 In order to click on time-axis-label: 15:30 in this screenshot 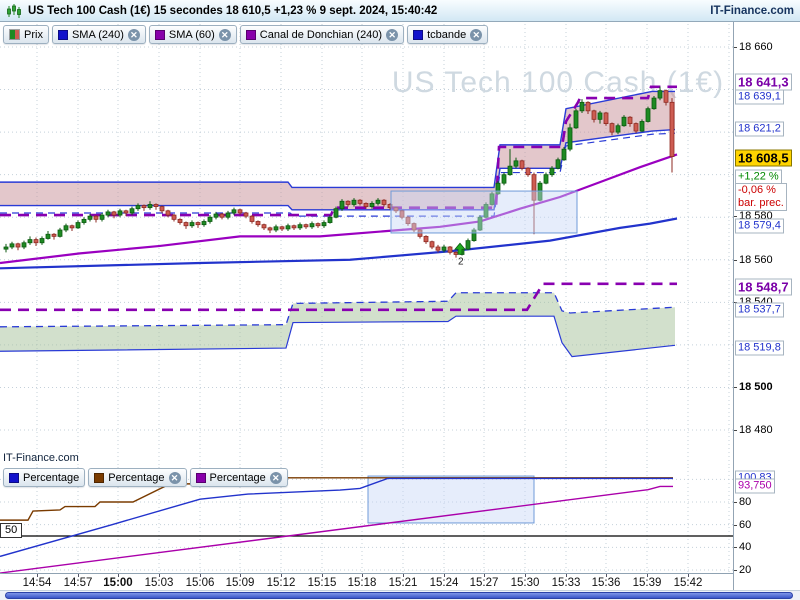, I will do `click(525, 583)`.